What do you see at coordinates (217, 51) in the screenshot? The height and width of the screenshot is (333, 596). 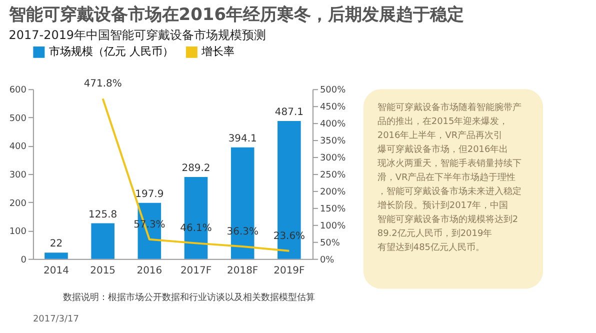 I see `legend-label: 增长率` at bounding box center [217, 51].